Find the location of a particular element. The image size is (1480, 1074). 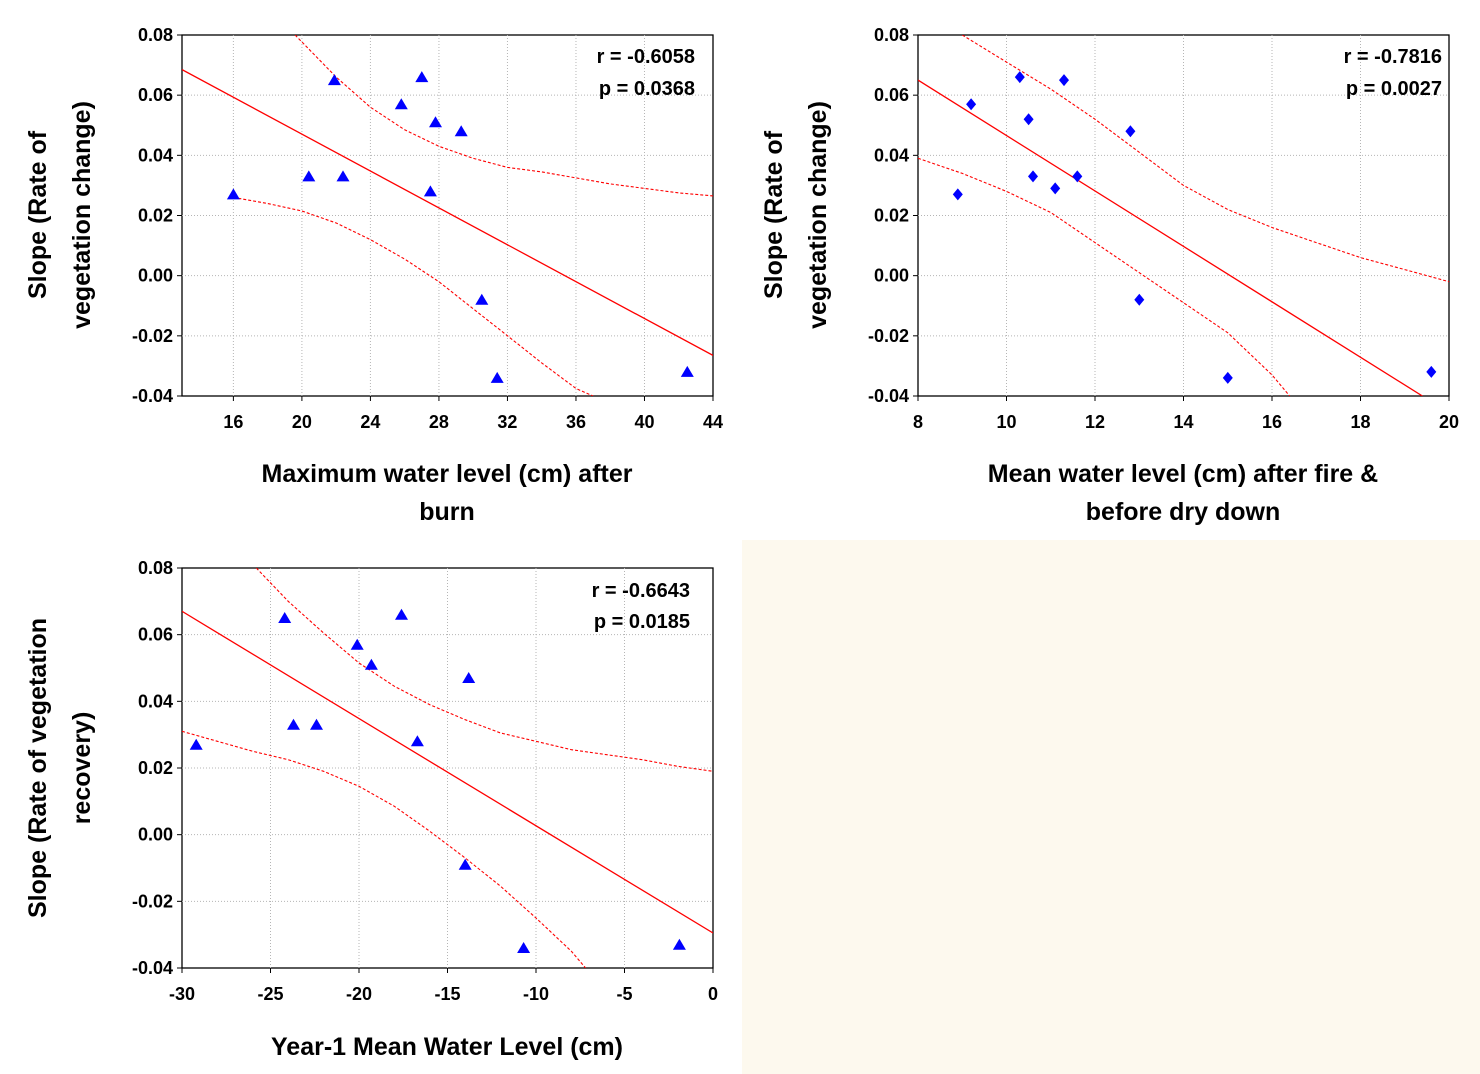

stat-r-value: r = -0.6643 is located at coordinates (641, 591).